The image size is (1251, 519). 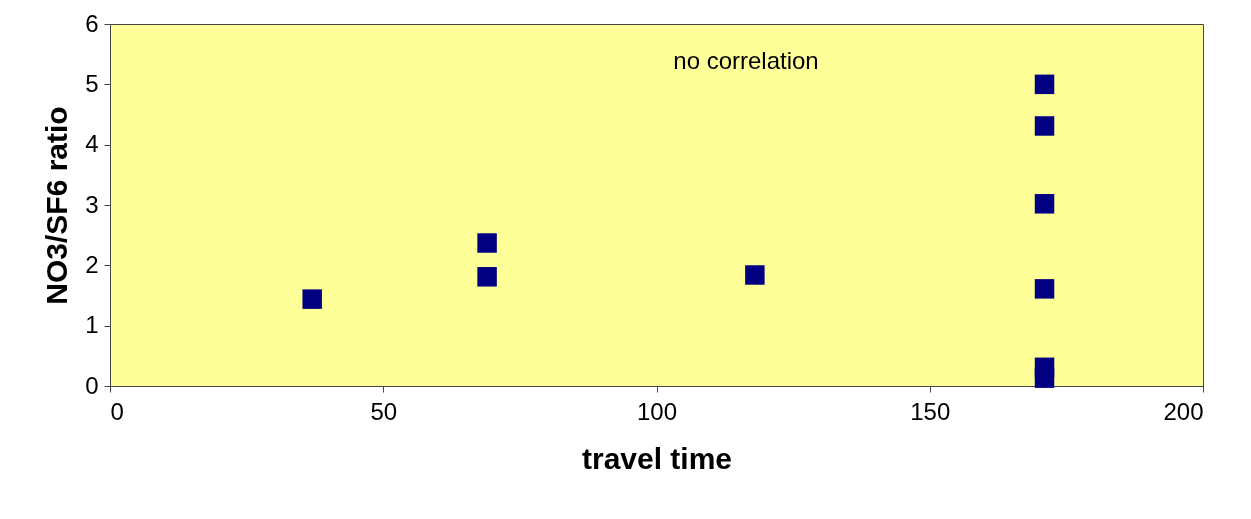 I want to click on y-tick-label: 1, so click(x=92, y=325).